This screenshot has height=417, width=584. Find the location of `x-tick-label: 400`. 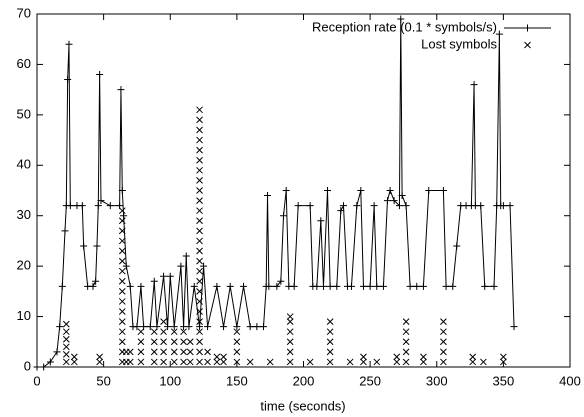

x-tick-label: 400 is located at coordinates (570, 380).